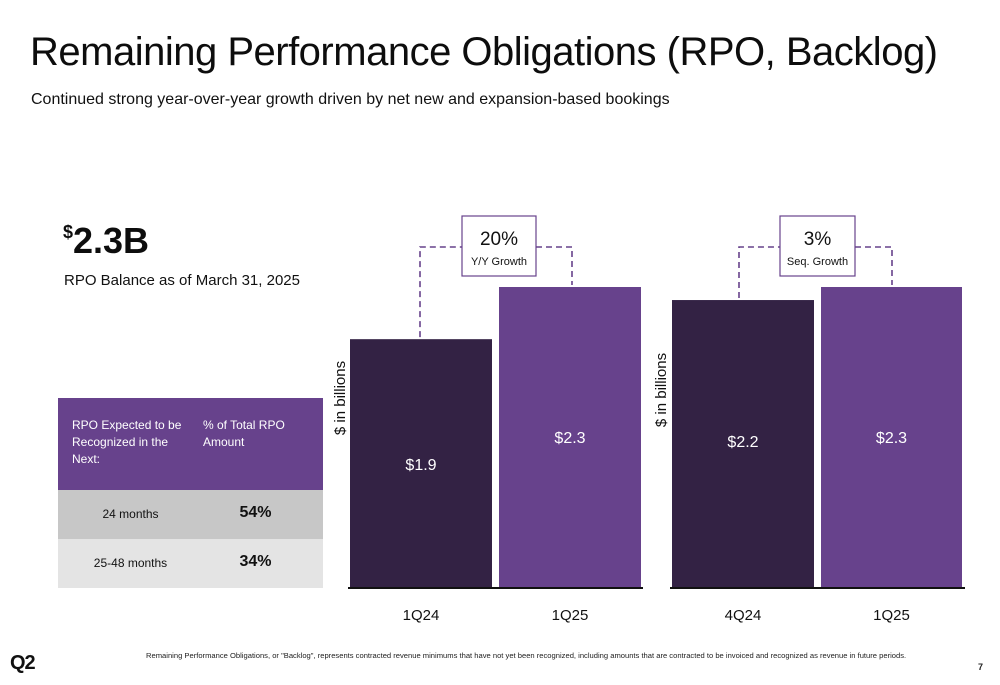 The height and width of the screenshot is (685, 1000). What do you see at coordinates (244, 433) in the screenshot?
I see `header-percent: % of Total RPO Amount` at bounding box center [244, 433].